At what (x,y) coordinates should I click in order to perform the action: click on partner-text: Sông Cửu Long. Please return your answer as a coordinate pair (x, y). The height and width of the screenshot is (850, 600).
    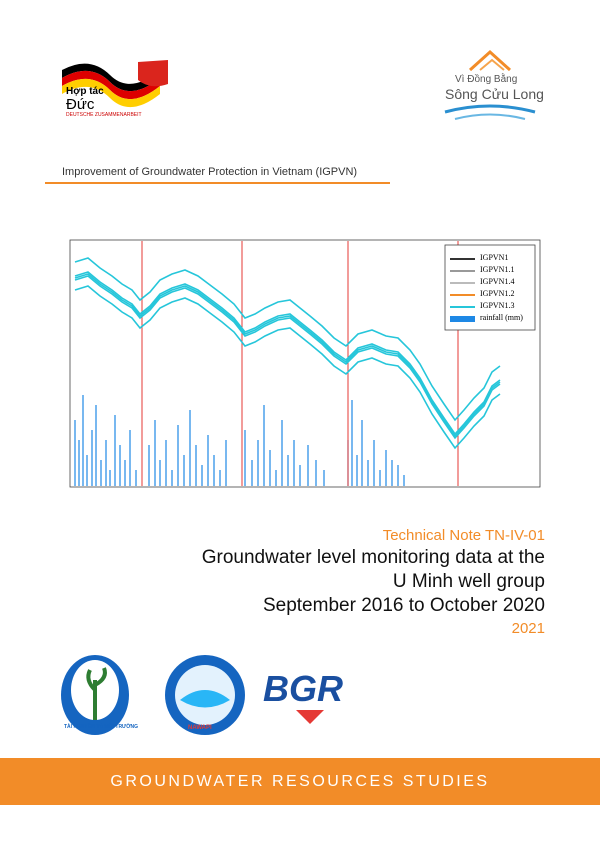
    Looking at the image, I should click on (494, 94).